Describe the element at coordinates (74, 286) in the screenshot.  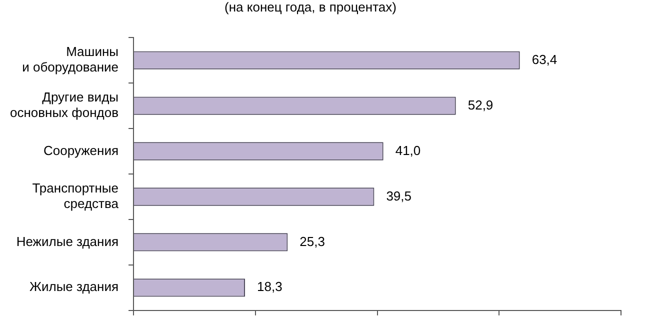
I see `y-tick-label: Жилые здания` at that location.